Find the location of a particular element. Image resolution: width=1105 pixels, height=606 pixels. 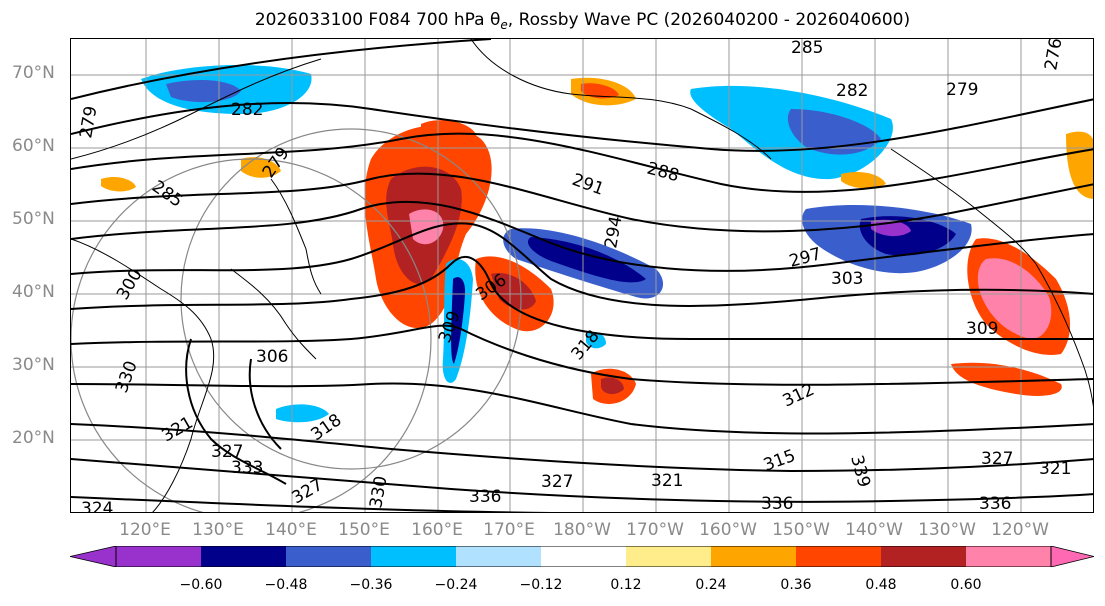

lat-label-60n: 60°N is located at coordinates (33, 146).